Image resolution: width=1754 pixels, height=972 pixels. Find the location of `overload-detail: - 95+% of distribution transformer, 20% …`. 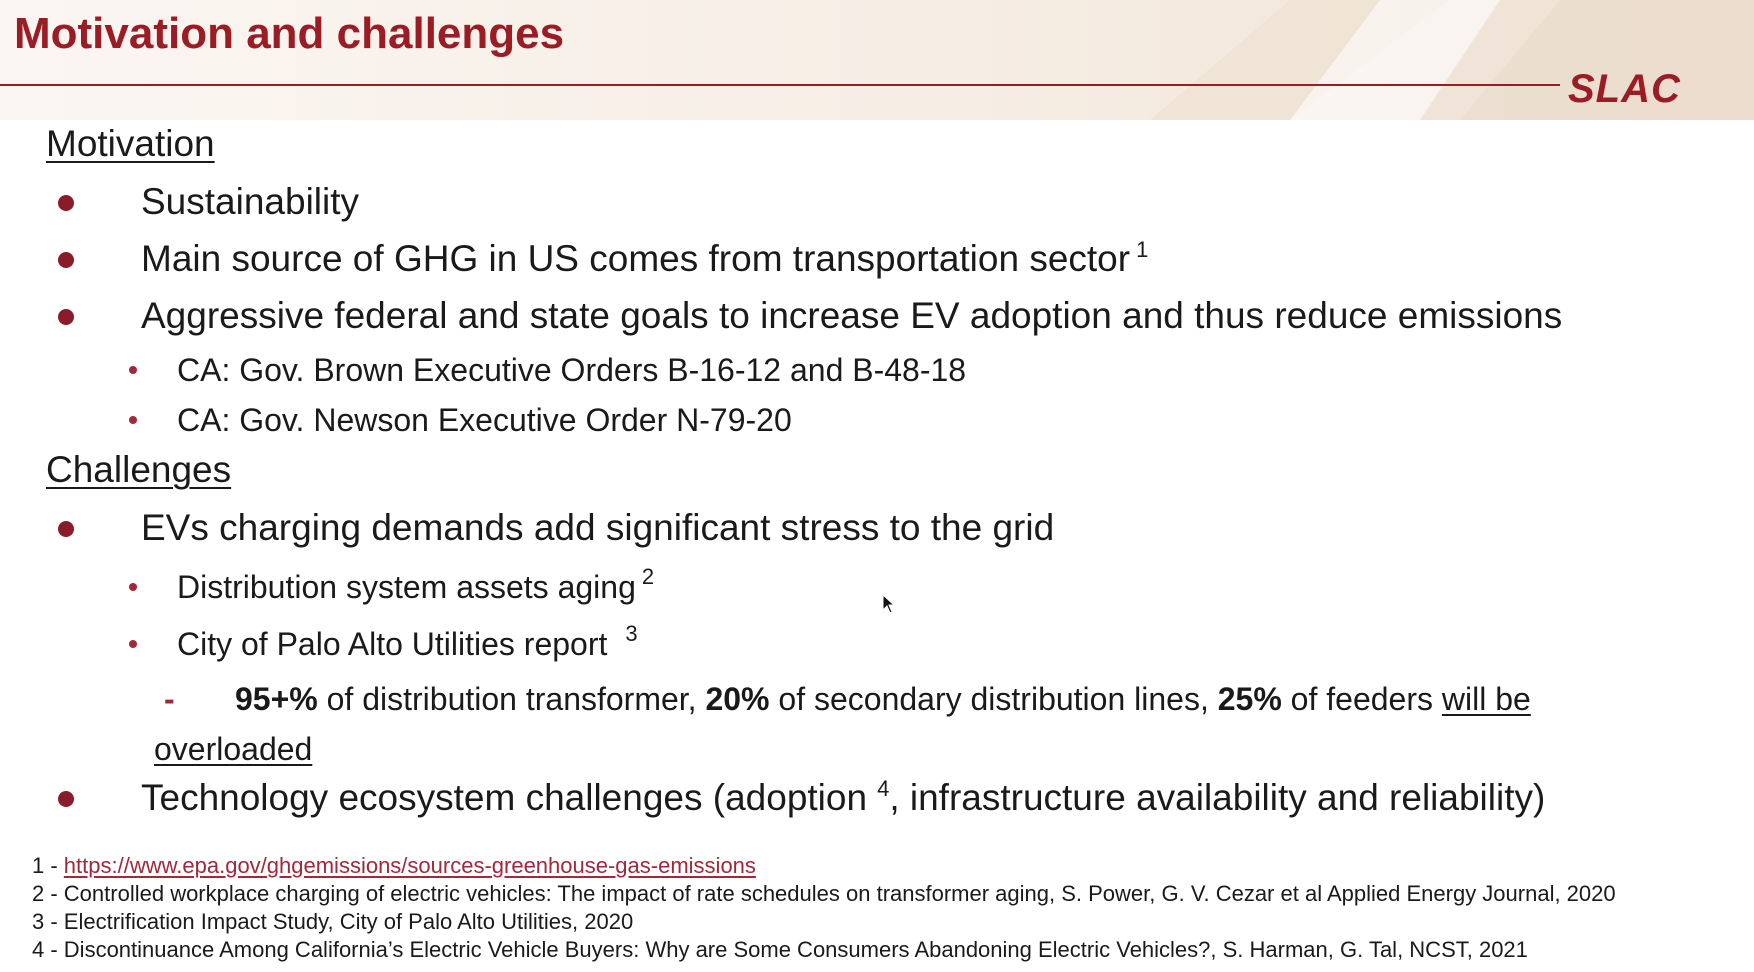

overload-detail: - 95+% of distribution transformer, 20% … is located at coordinates (884, 724).